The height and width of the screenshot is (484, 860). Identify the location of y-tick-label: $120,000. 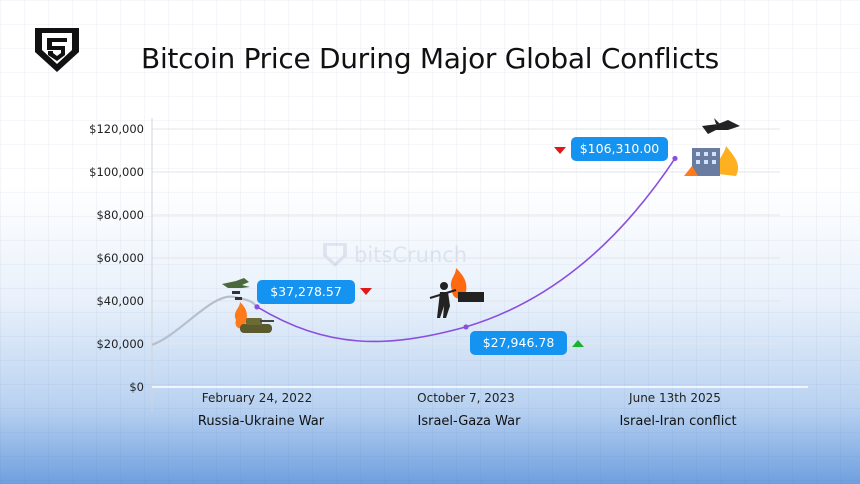
(116, 129).